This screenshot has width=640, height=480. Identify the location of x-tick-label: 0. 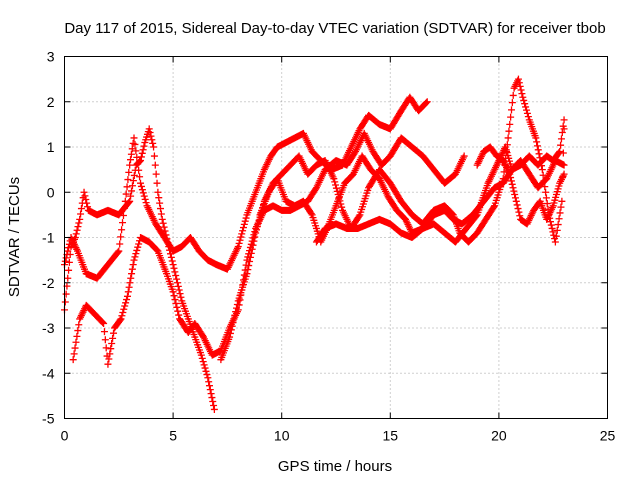
(65, 436).